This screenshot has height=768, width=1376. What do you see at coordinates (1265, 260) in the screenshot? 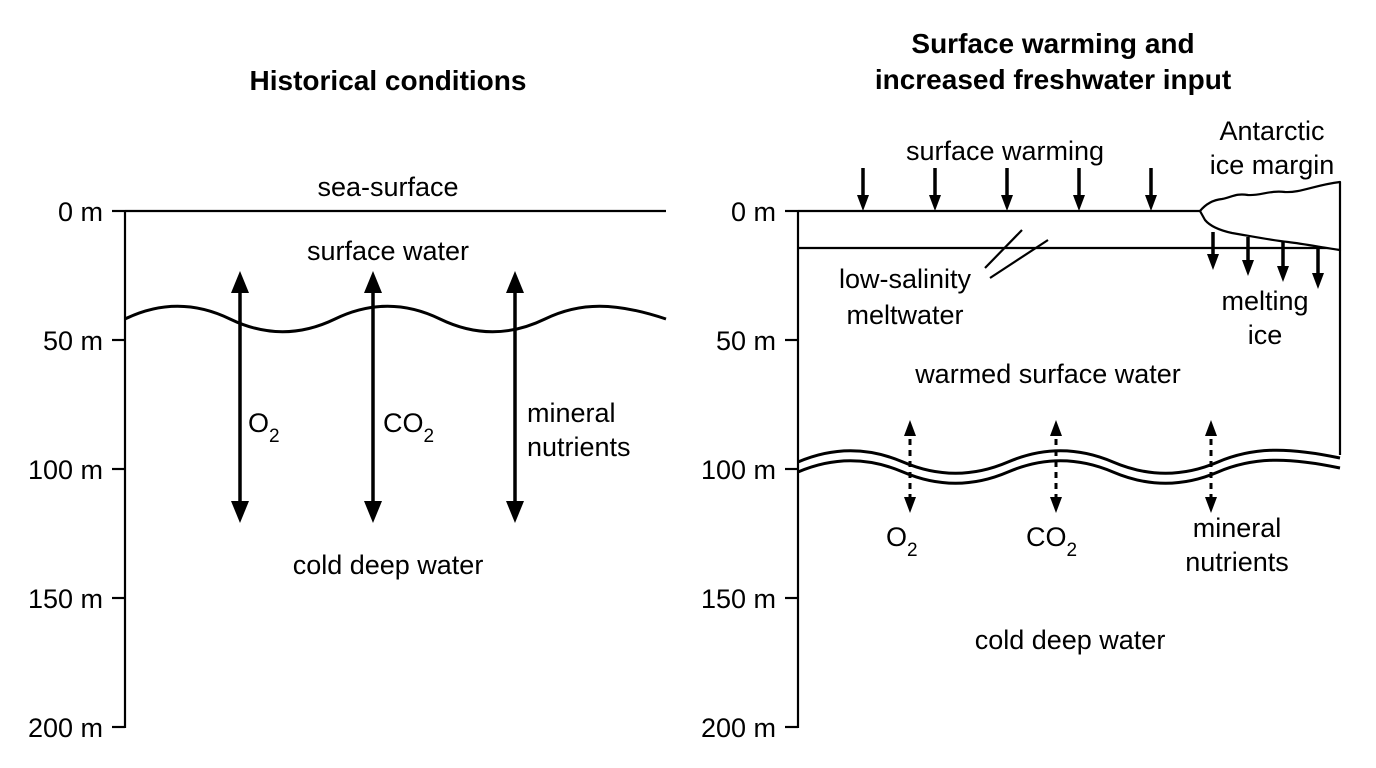
I see `melting-ice-arrows` at bounding box center [1265, 260].